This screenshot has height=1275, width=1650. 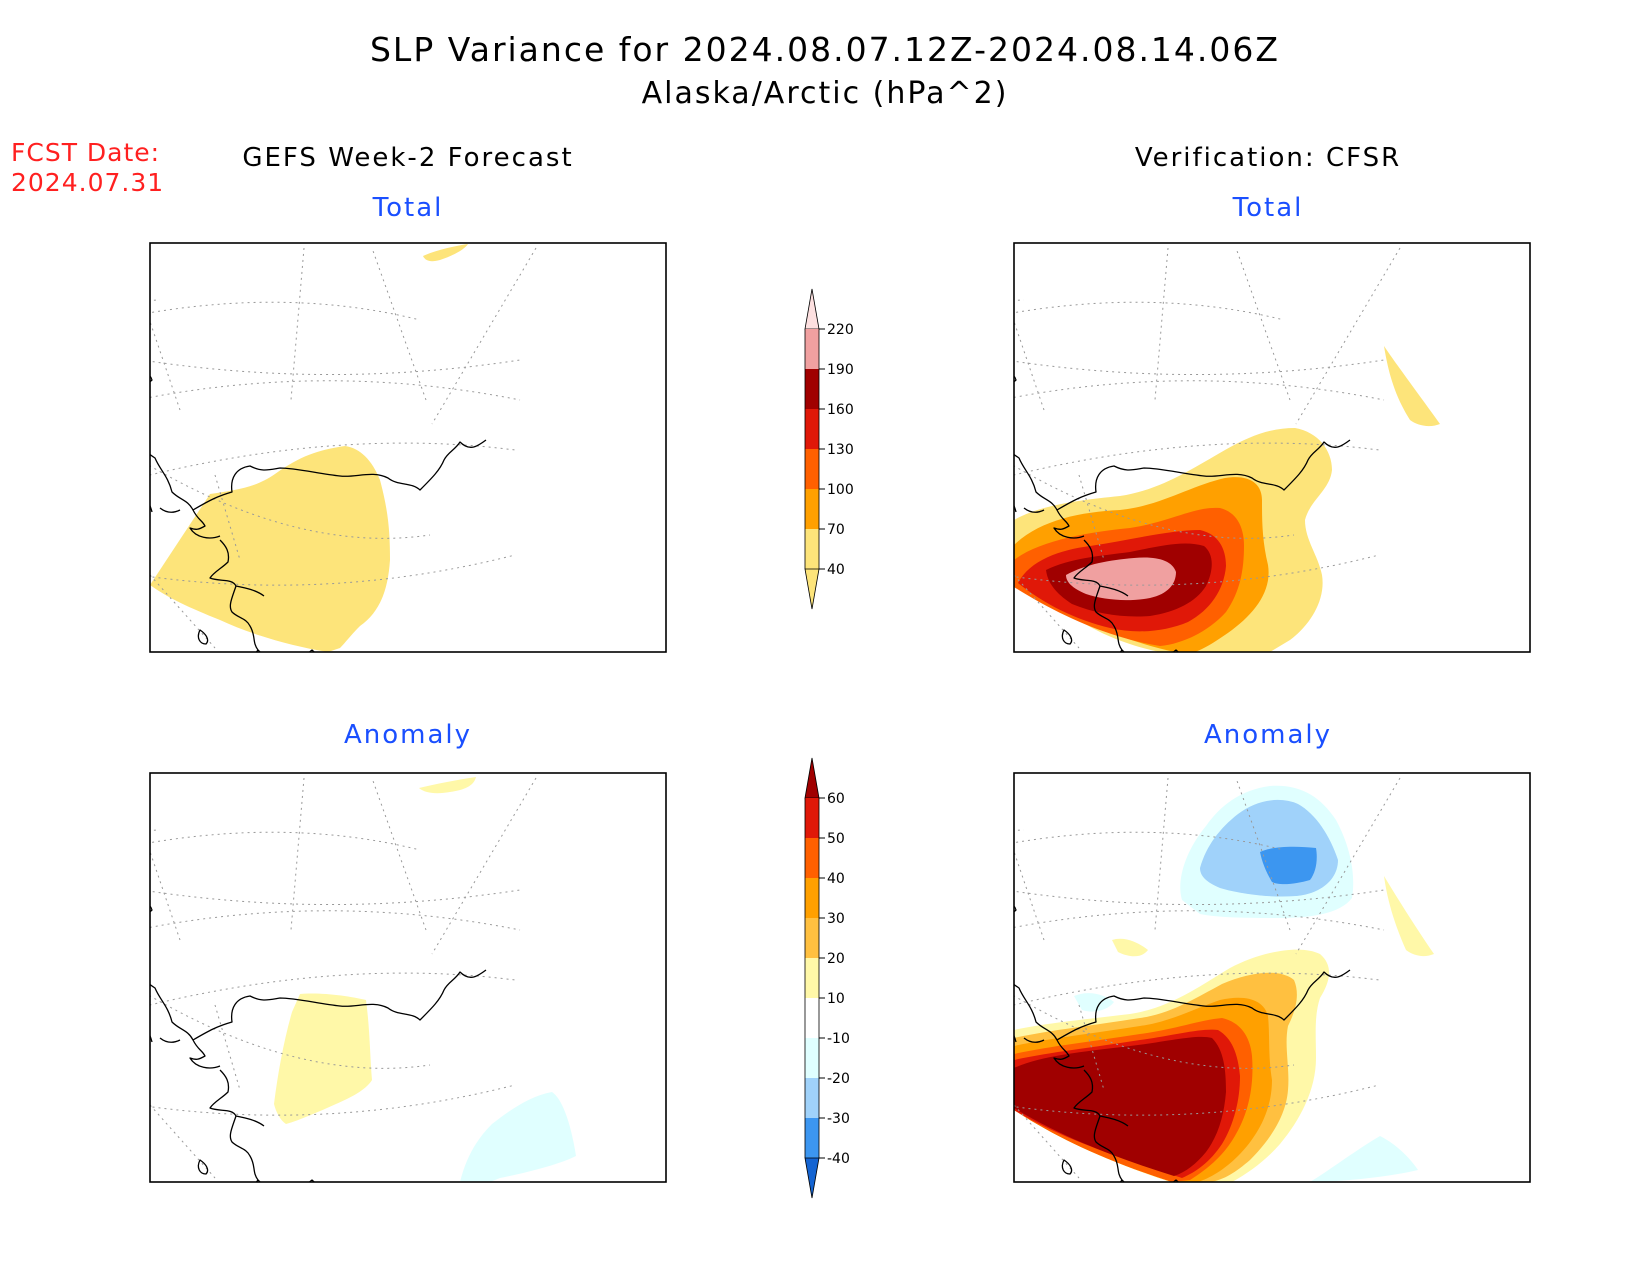 I want to click on verification-anomaly-region-neg10-west, so click(x=1094, y=1002).